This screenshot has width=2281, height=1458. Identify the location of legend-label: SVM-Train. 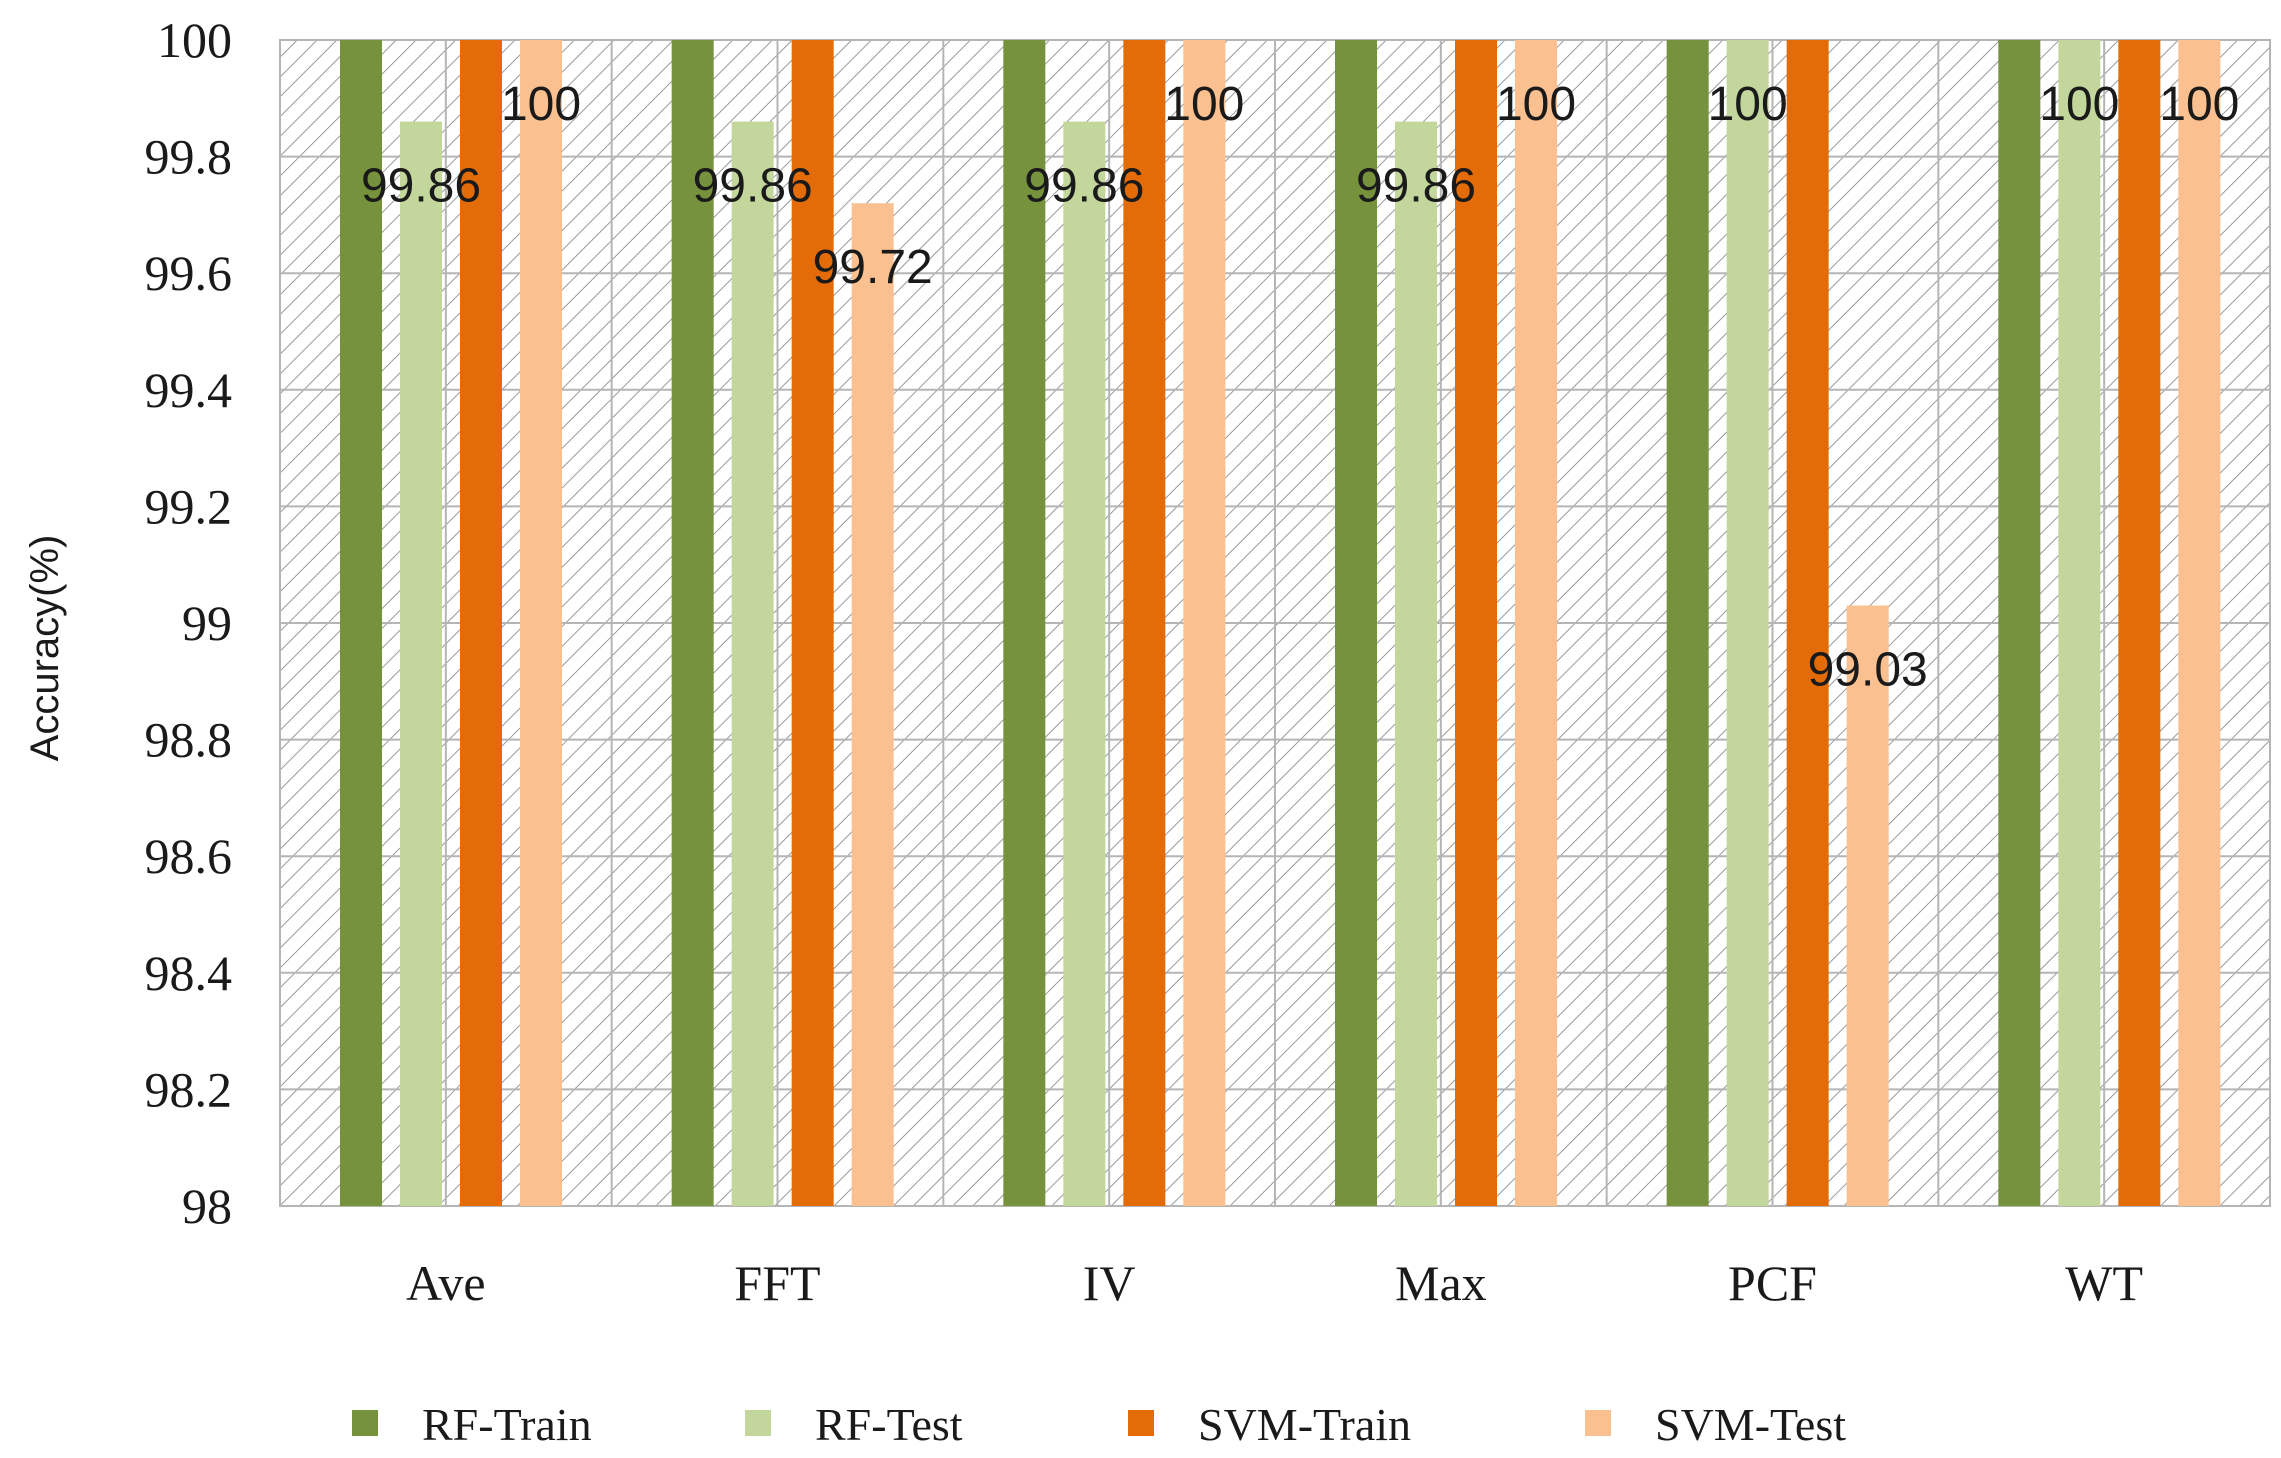
(1304, 1424).